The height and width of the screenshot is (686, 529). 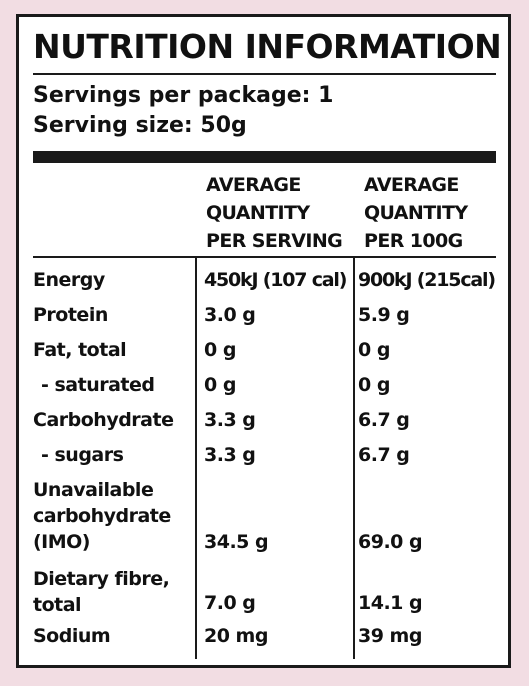 What do you see at coordinates (230, 603) in the screenshot?
I see `dietary-fibre-per-serving: 7.0 g` at bounding box center [230, 603].